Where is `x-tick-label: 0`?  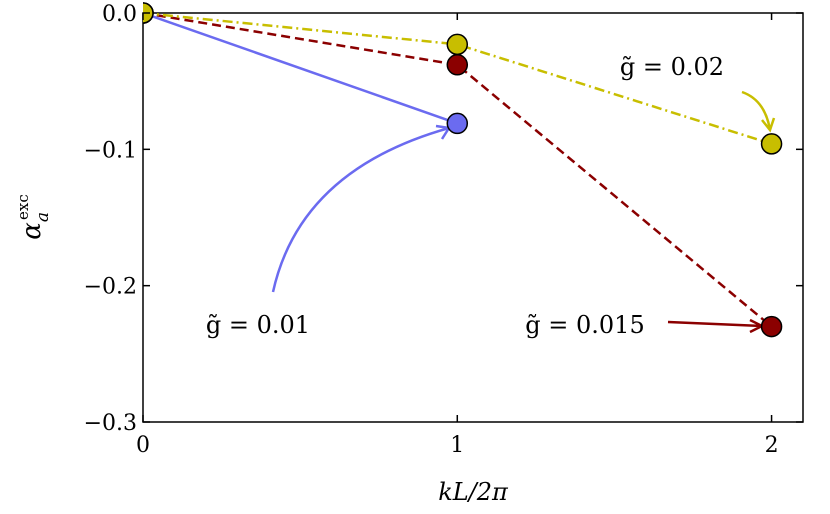
x-tick-label: 0 is located at coordinates (143, 445).